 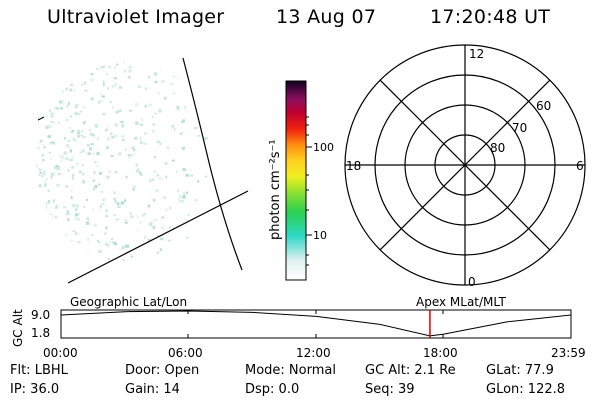 What do you see at coordinates (519, 128) in the screenshot?
I see `mlat-label-70: 70` at bounding box center [519, 128].